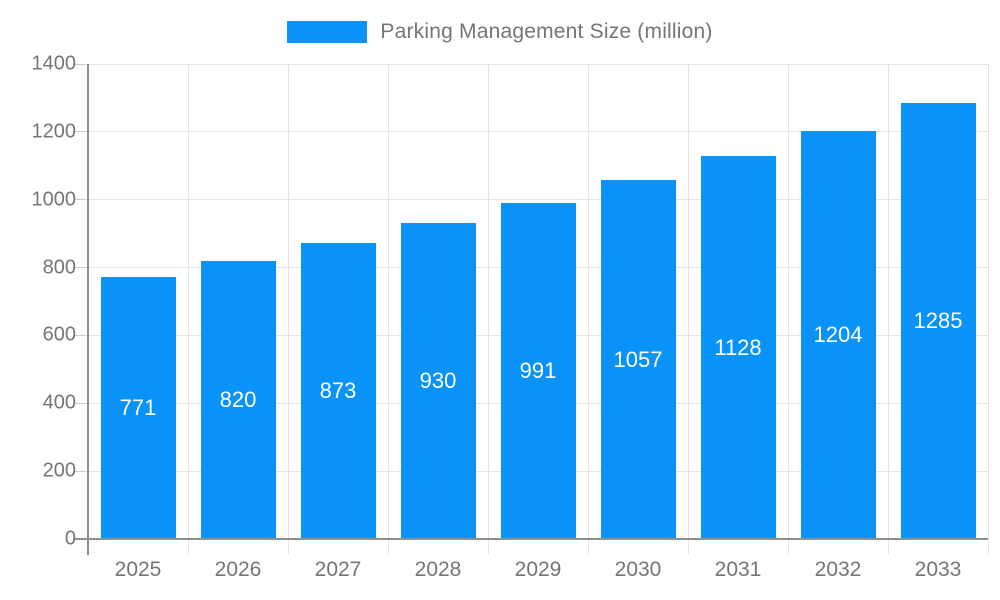 The image size is (1000, 600). What do you see at coordinates (59, 470) in the screenshot?
I see `y-axis-label: 200` at bounding box center [59, 470].